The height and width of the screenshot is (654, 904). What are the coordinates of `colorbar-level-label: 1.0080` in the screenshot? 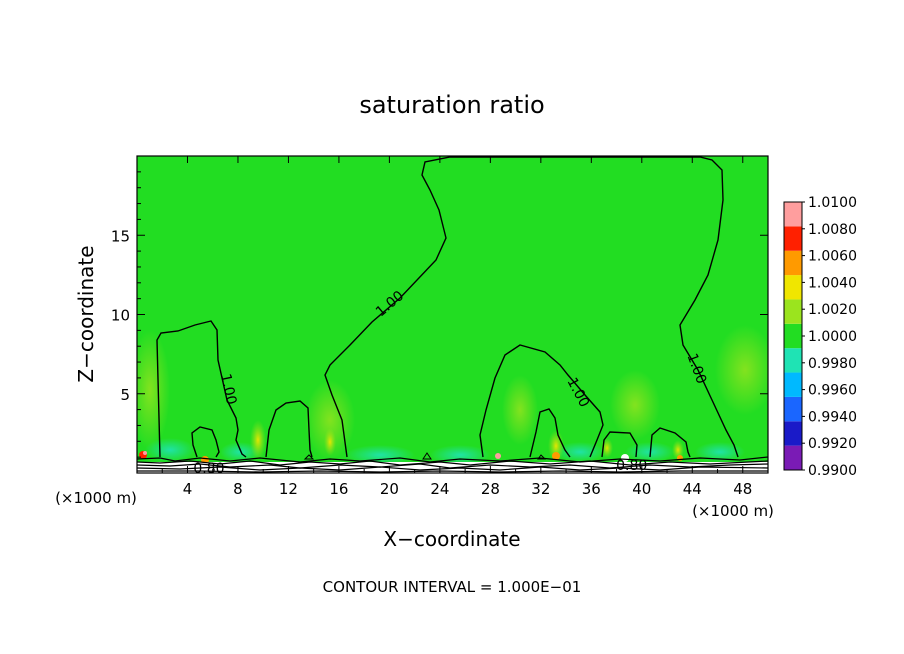 It's located at (832, 230).